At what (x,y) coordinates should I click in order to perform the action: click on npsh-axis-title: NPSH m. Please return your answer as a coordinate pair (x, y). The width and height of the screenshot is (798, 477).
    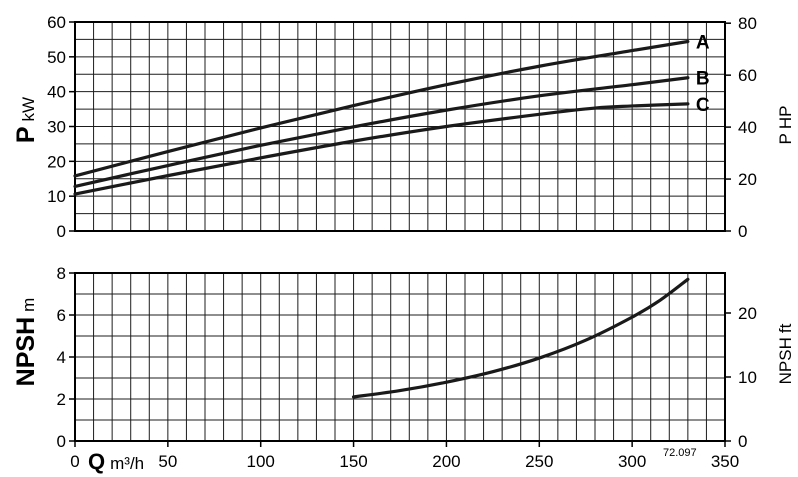
    Looking at the image, I should click on (26, 342).